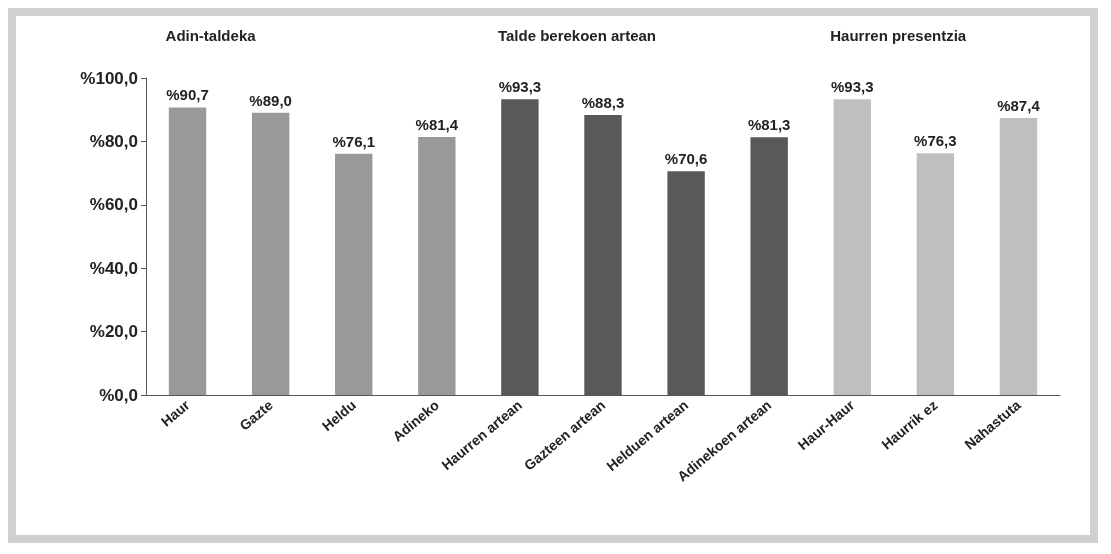 This screenshot has height=554, width=1111. I want to click on data-label: %88,3, so click(603, 103).